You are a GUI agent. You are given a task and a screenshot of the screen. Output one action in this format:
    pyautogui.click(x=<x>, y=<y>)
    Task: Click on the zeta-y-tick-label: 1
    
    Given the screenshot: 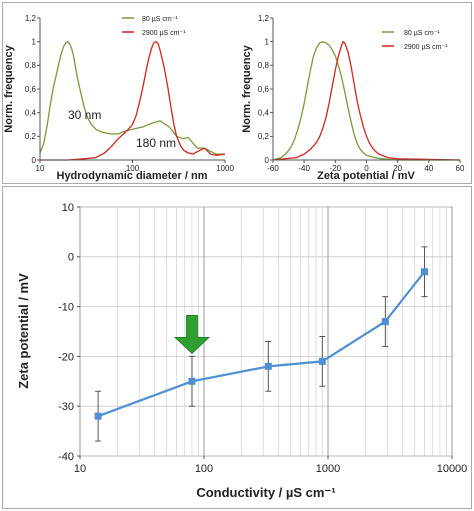 What is the action you would take?
    pyautogui.click(x=267, y=41)
    